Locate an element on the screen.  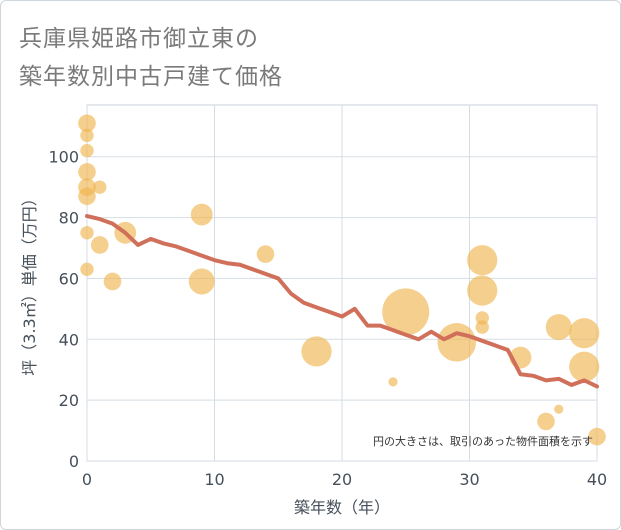
x-tick-label: 40 is located at coordinates (597, 479).